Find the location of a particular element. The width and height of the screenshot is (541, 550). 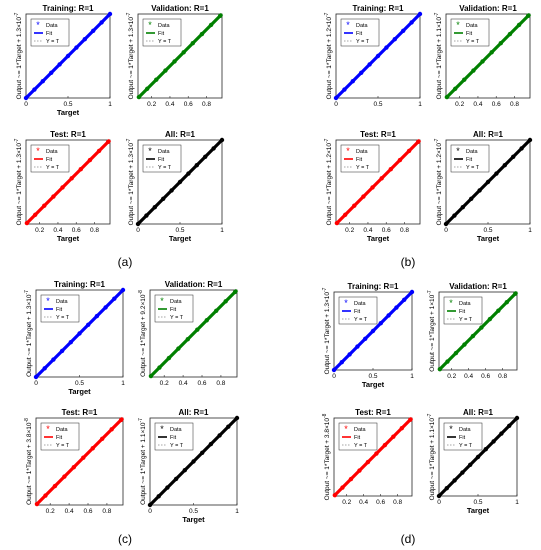

p2-training-xtick-label: 1 is located at coordinates (420, 104).